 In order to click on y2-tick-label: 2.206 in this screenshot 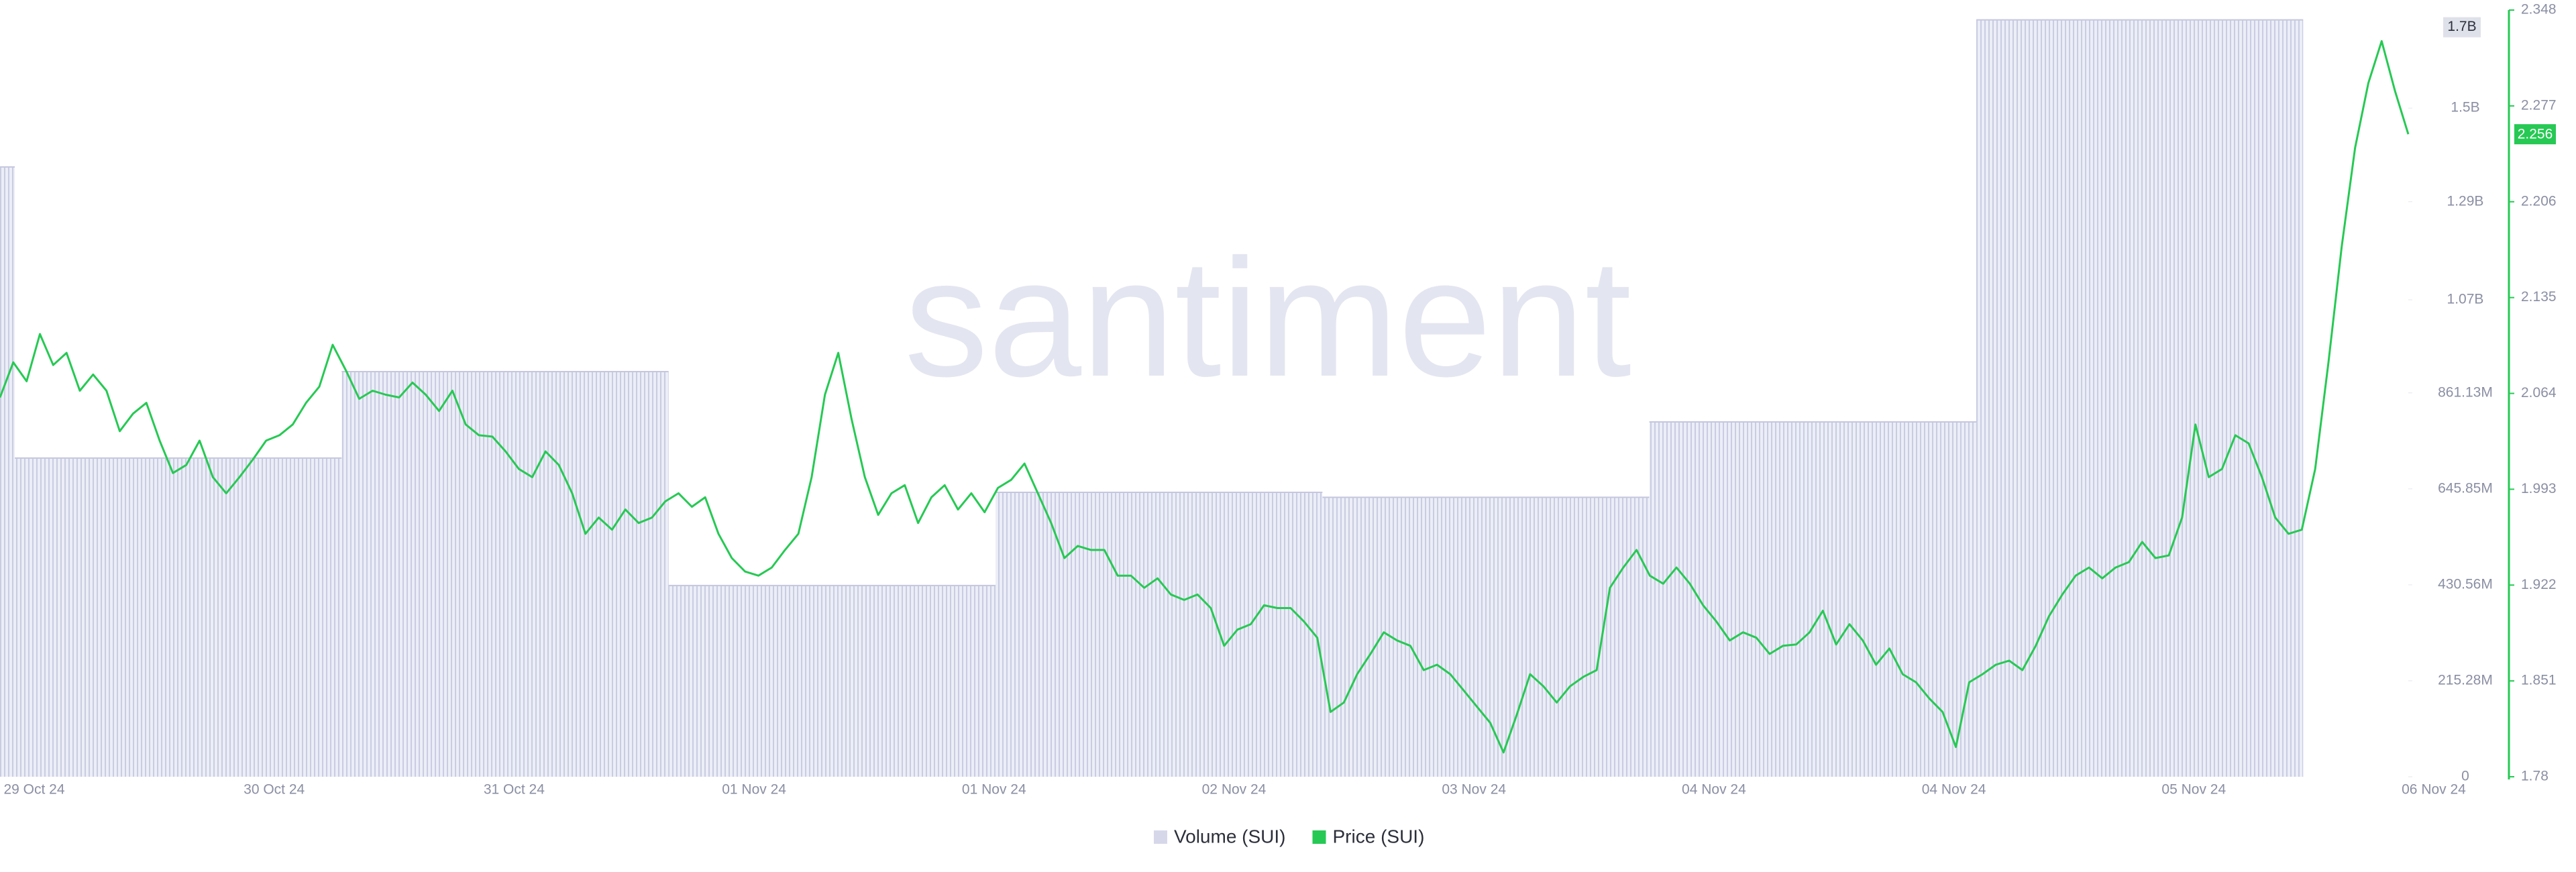, I will do `click(2539, 201)`.